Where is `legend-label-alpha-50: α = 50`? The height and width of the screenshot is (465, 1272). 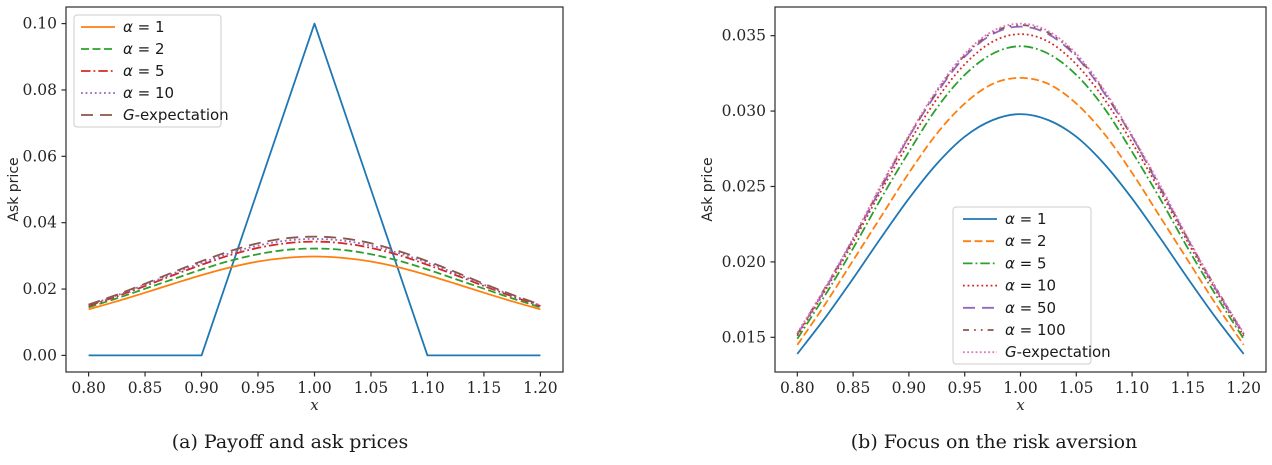 legend-label-alpha-50: α = 50 is located at coordinates (1030, 308).